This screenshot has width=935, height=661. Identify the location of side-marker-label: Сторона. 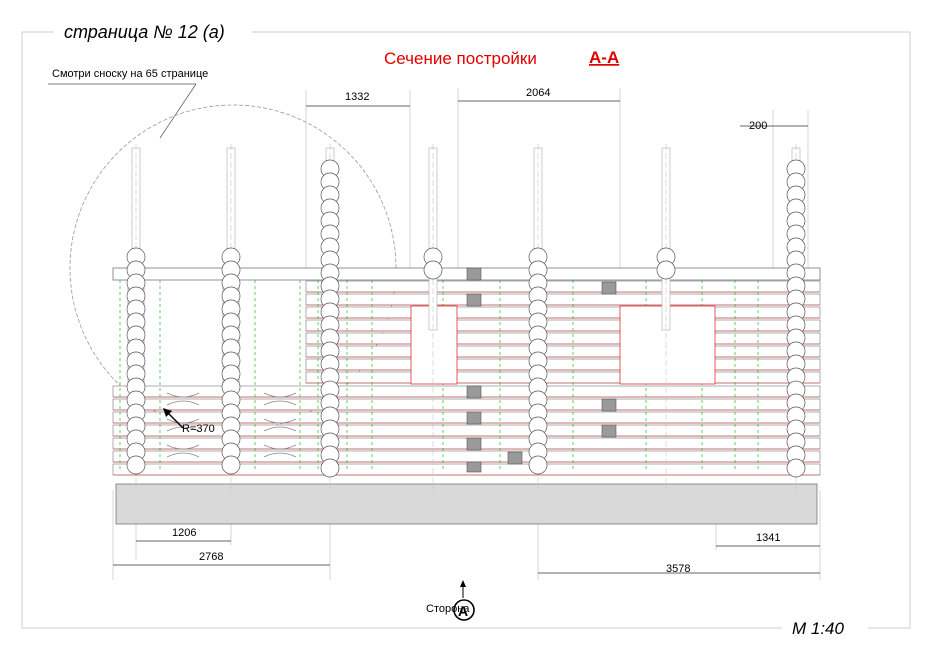
(448, 609).